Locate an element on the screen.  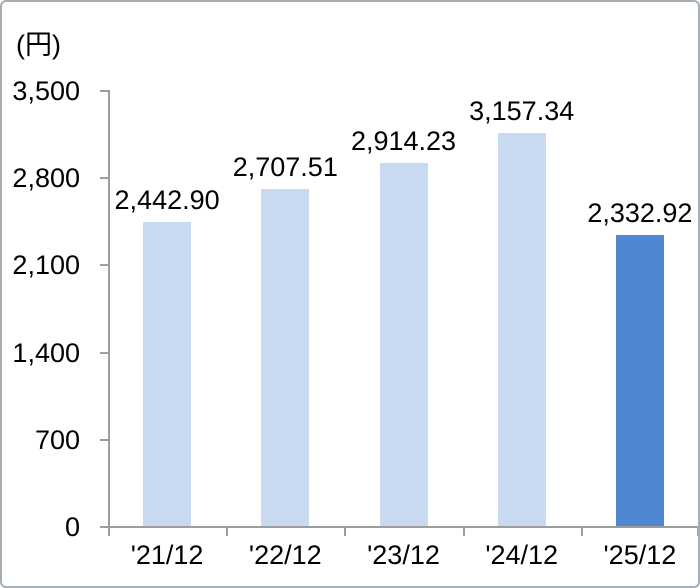
bar-'25/12 is located at coordinates (639, 380).